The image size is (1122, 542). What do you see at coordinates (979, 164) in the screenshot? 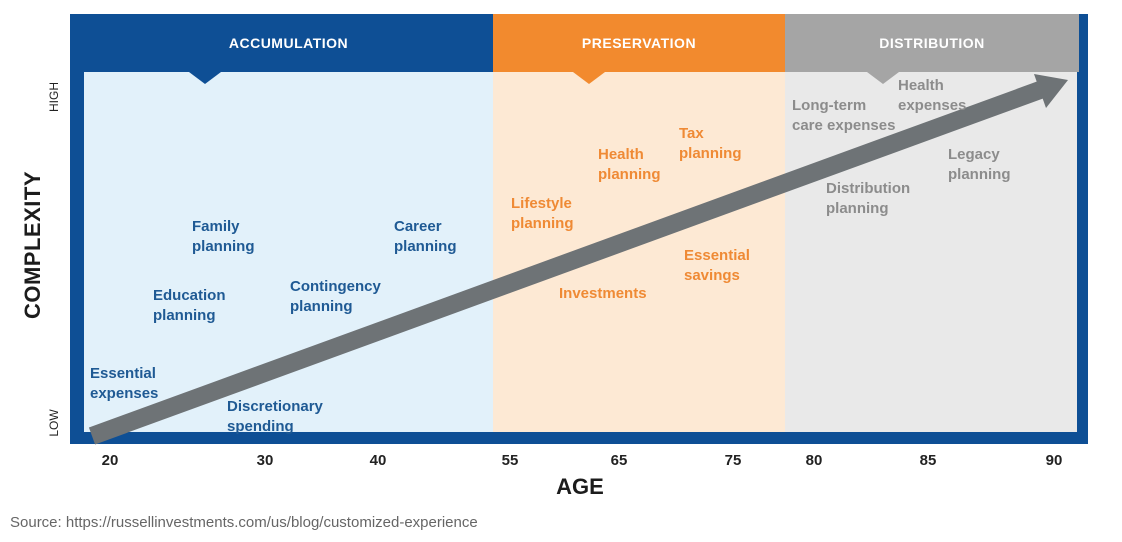
I see `label-legacy-planning: Legacy planning` at bounding box center [979, 164].